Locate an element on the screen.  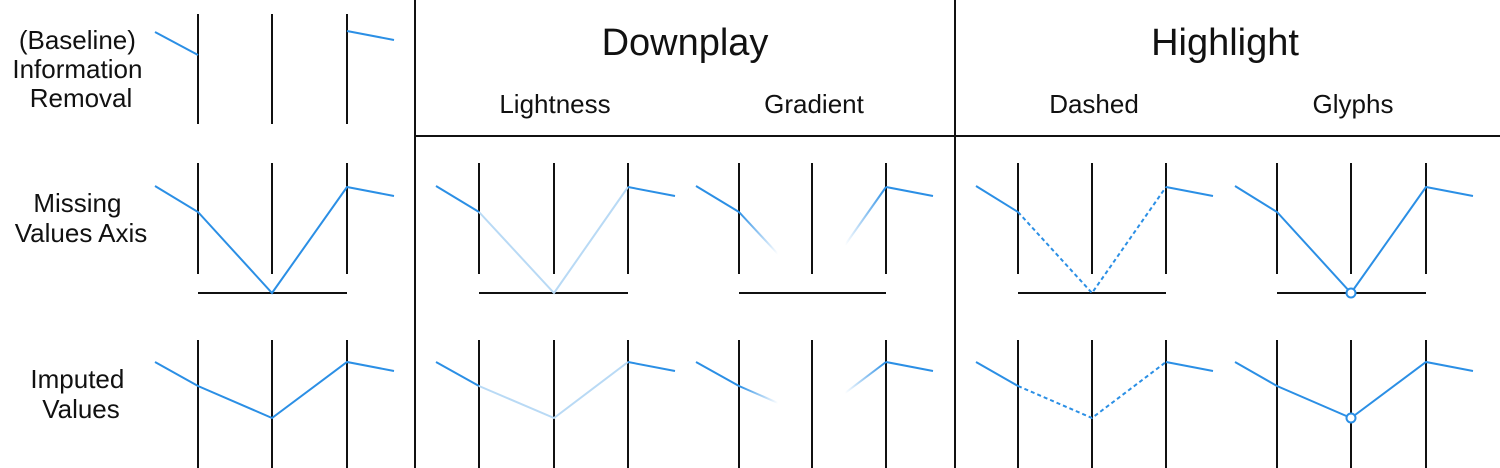
imputed-value-glyph is located at coordinates (1351, 418).